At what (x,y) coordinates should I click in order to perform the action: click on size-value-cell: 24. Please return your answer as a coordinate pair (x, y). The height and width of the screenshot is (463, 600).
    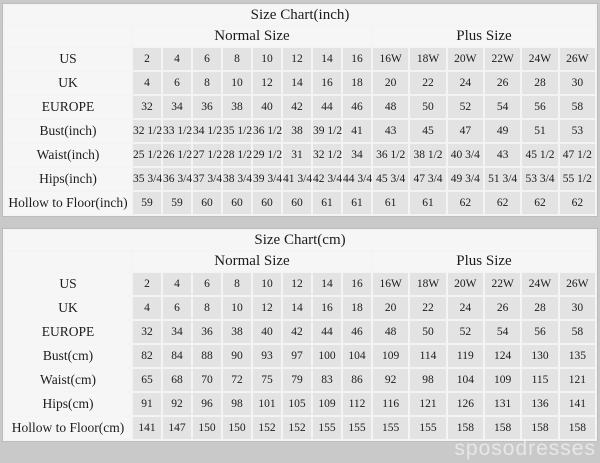
    Looking at the image, I should click on (465, 308).